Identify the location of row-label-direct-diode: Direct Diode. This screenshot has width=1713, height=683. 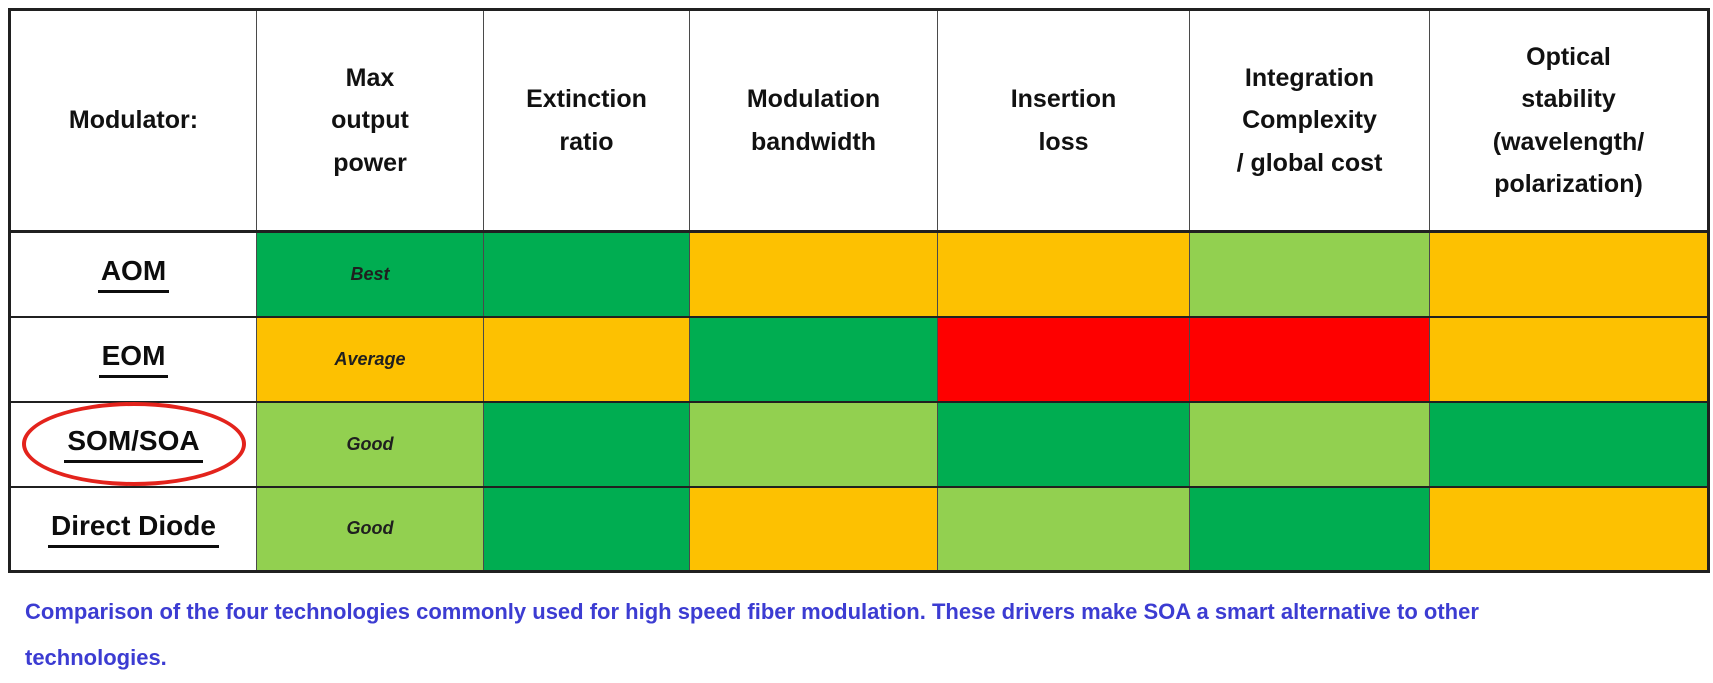
(133, 529).